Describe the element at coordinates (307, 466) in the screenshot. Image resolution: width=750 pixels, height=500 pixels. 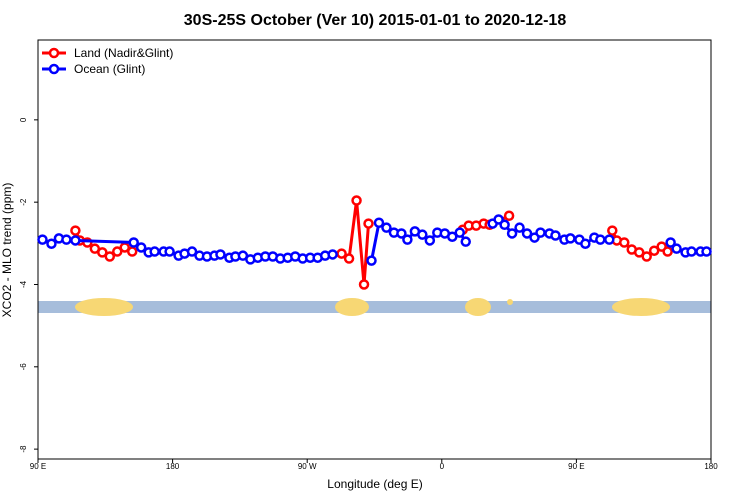
I see `x-tick-label: 90 W` at that location.